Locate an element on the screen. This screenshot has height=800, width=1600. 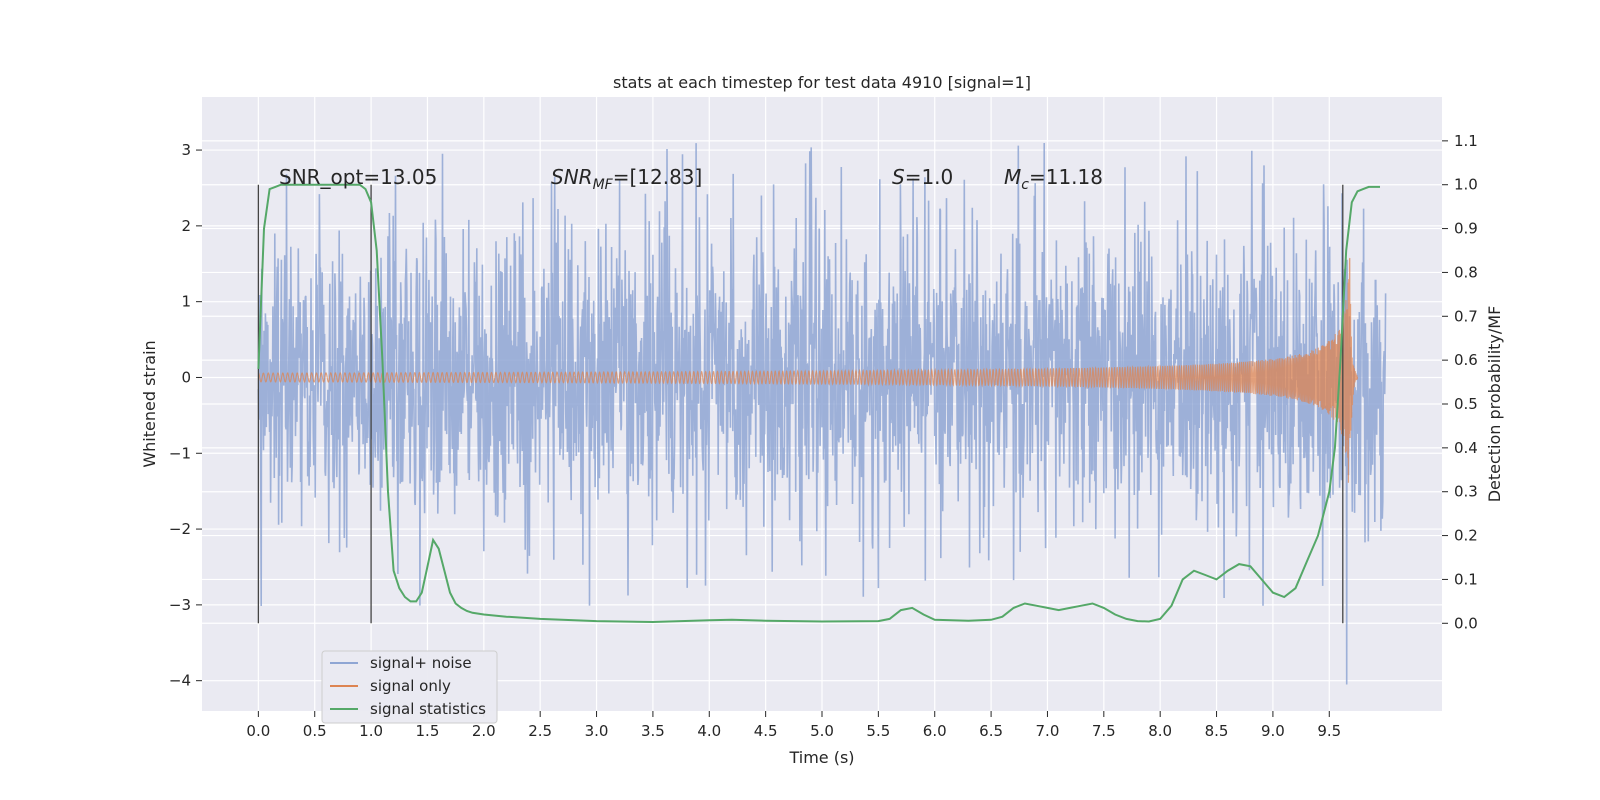
x-tick-label: 7.5 is located at coordinates (1104, 731).